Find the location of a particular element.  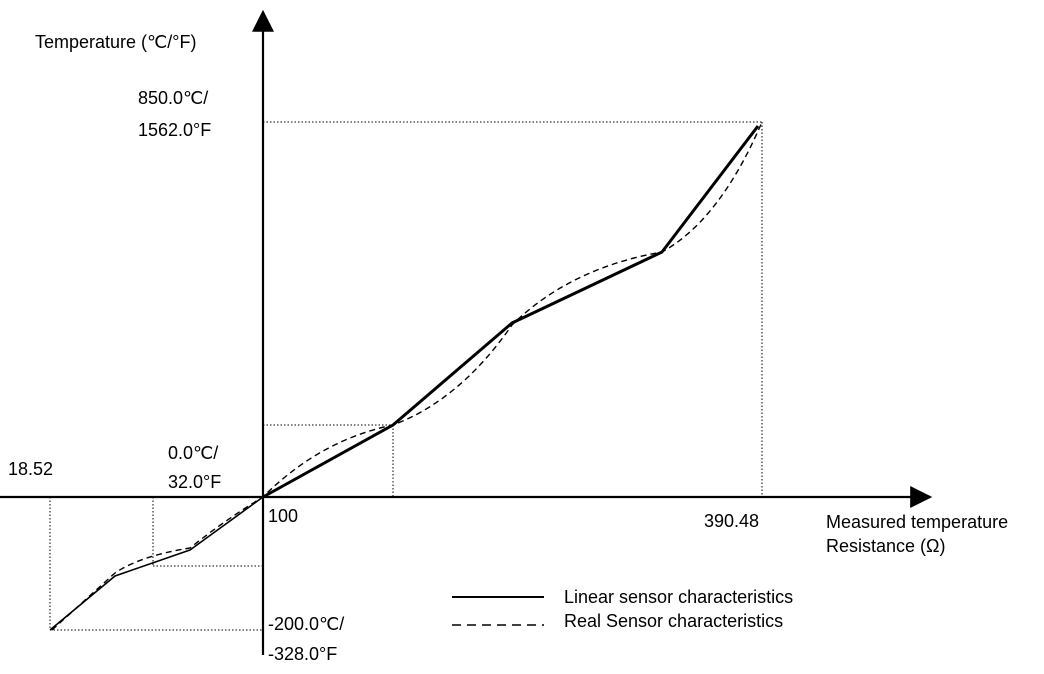

label-min-temp-c: -200.0℃/ is located at coordinates (306, 624).